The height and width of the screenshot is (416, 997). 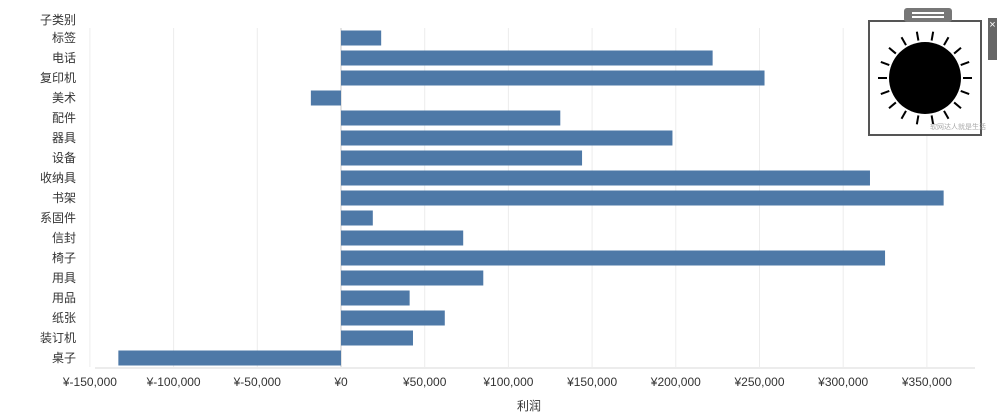 I want to click on x-tick-label: ¥350,000, so click(x=926, y=382).